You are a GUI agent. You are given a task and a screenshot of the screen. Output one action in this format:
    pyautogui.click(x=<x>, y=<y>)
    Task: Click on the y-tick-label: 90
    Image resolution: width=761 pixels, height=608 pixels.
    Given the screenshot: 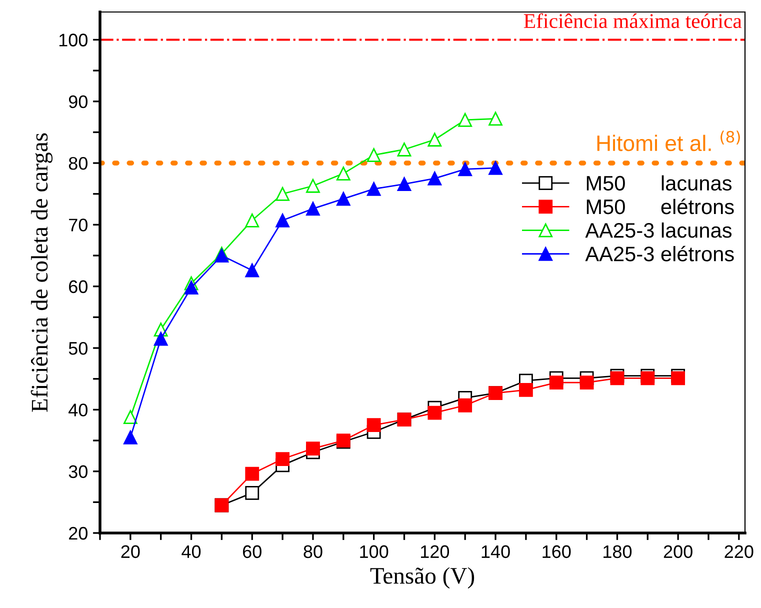 What is the action you would take?
    pyautogui.click(x=78, y=101)
    